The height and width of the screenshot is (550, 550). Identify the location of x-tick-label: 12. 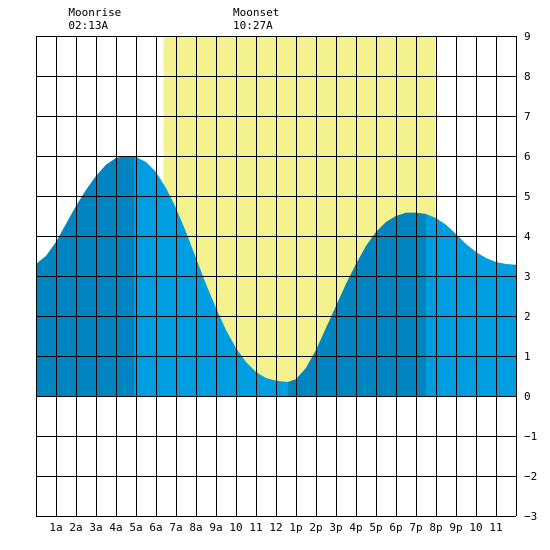
(275, 527).